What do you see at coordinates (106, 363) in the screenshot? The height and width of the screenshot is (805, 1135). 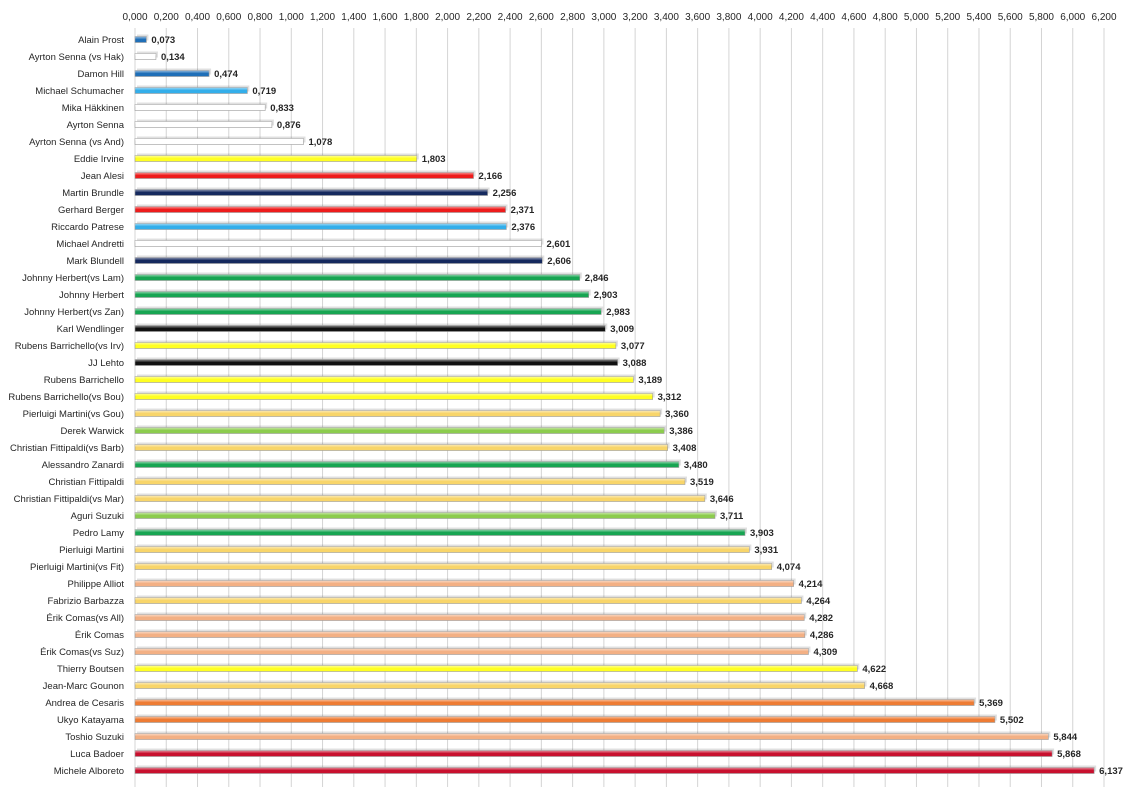 I see `category-label: JJ Lehto` at bounding box center [106, 363].